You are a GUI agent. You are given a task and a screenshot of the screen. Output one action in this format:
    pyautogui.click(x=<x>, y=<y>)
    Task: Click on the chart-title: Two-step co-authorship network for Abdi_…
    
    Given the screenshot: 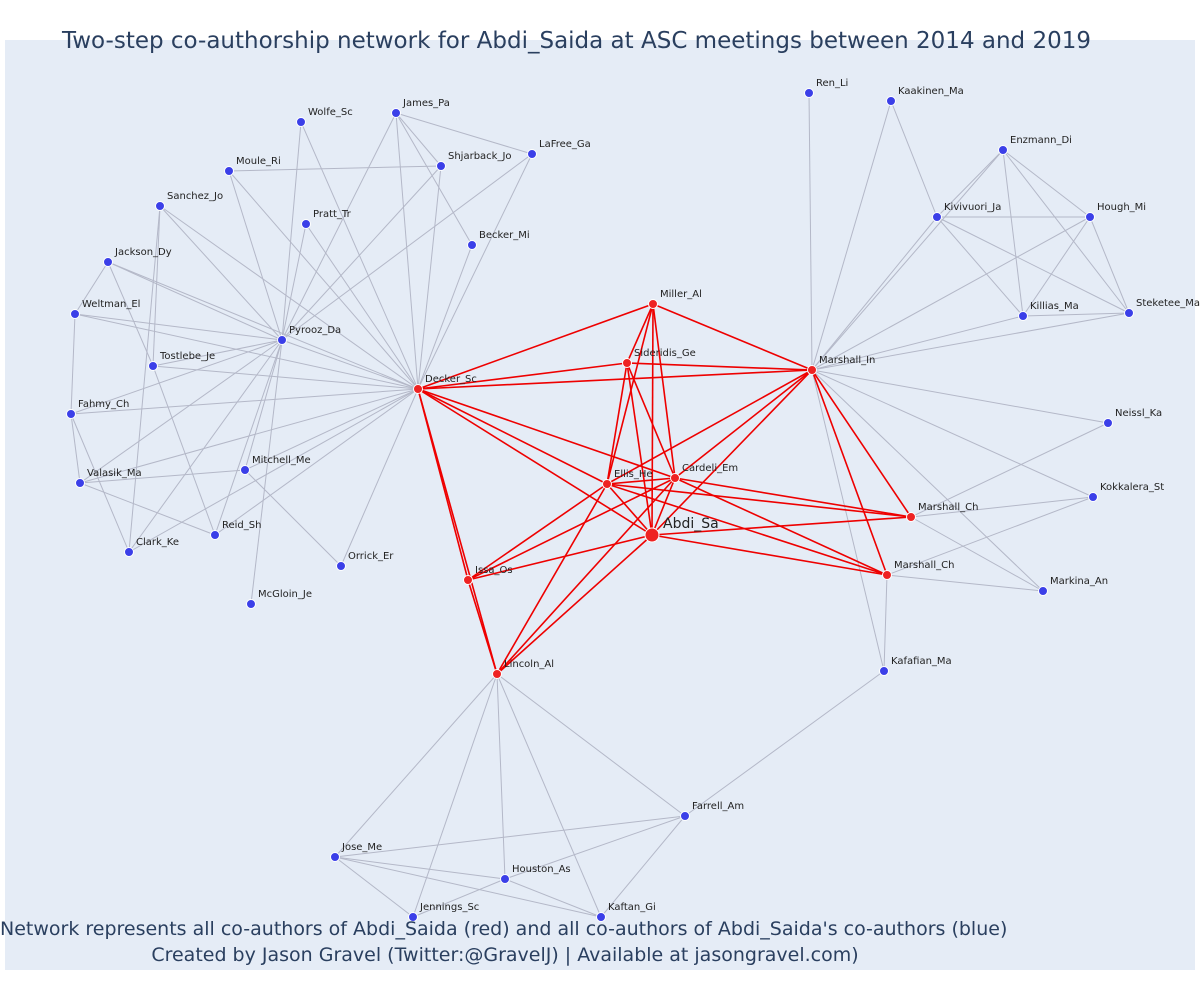 What is the action you would take?
    pyautogui.click(x=576, y=41)
    